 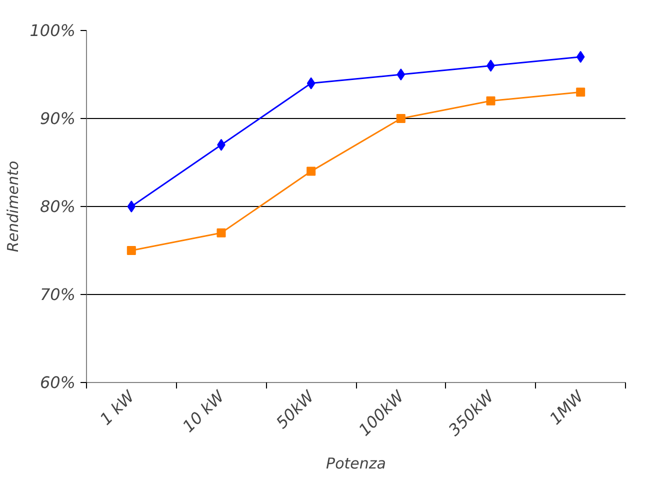 I want to click on y-tick-label: 100%, so click(x=53, y=30).